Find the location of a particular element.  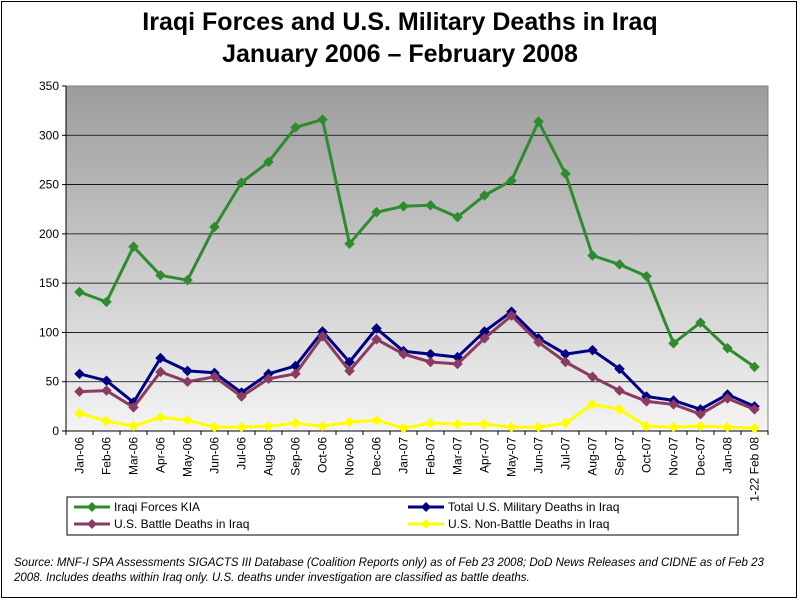

x-tick-label: Feb-07 is located at coordinates (431, 456).